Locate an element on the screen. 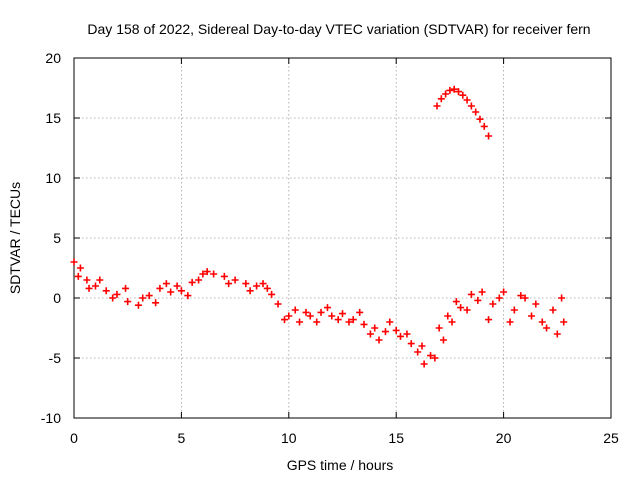 This screenshot has height=480, width=640. x-tick-label: 0 is located at coordinates (74, 438).